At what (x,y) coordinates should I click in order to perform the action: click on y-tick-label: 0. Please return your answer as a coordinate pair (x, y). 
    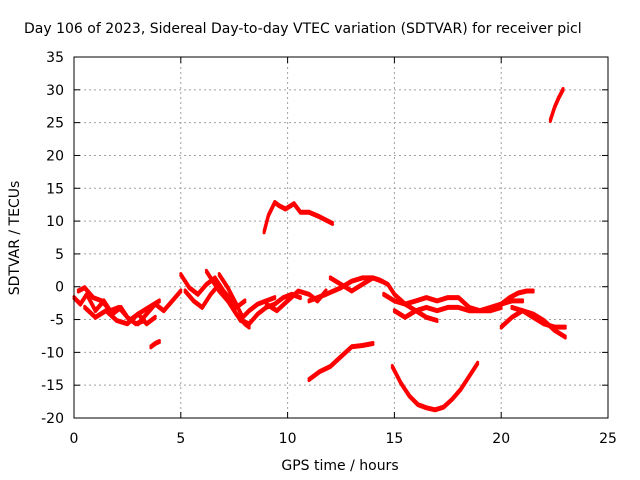
    Looking at the image, I should click on (59, 288).